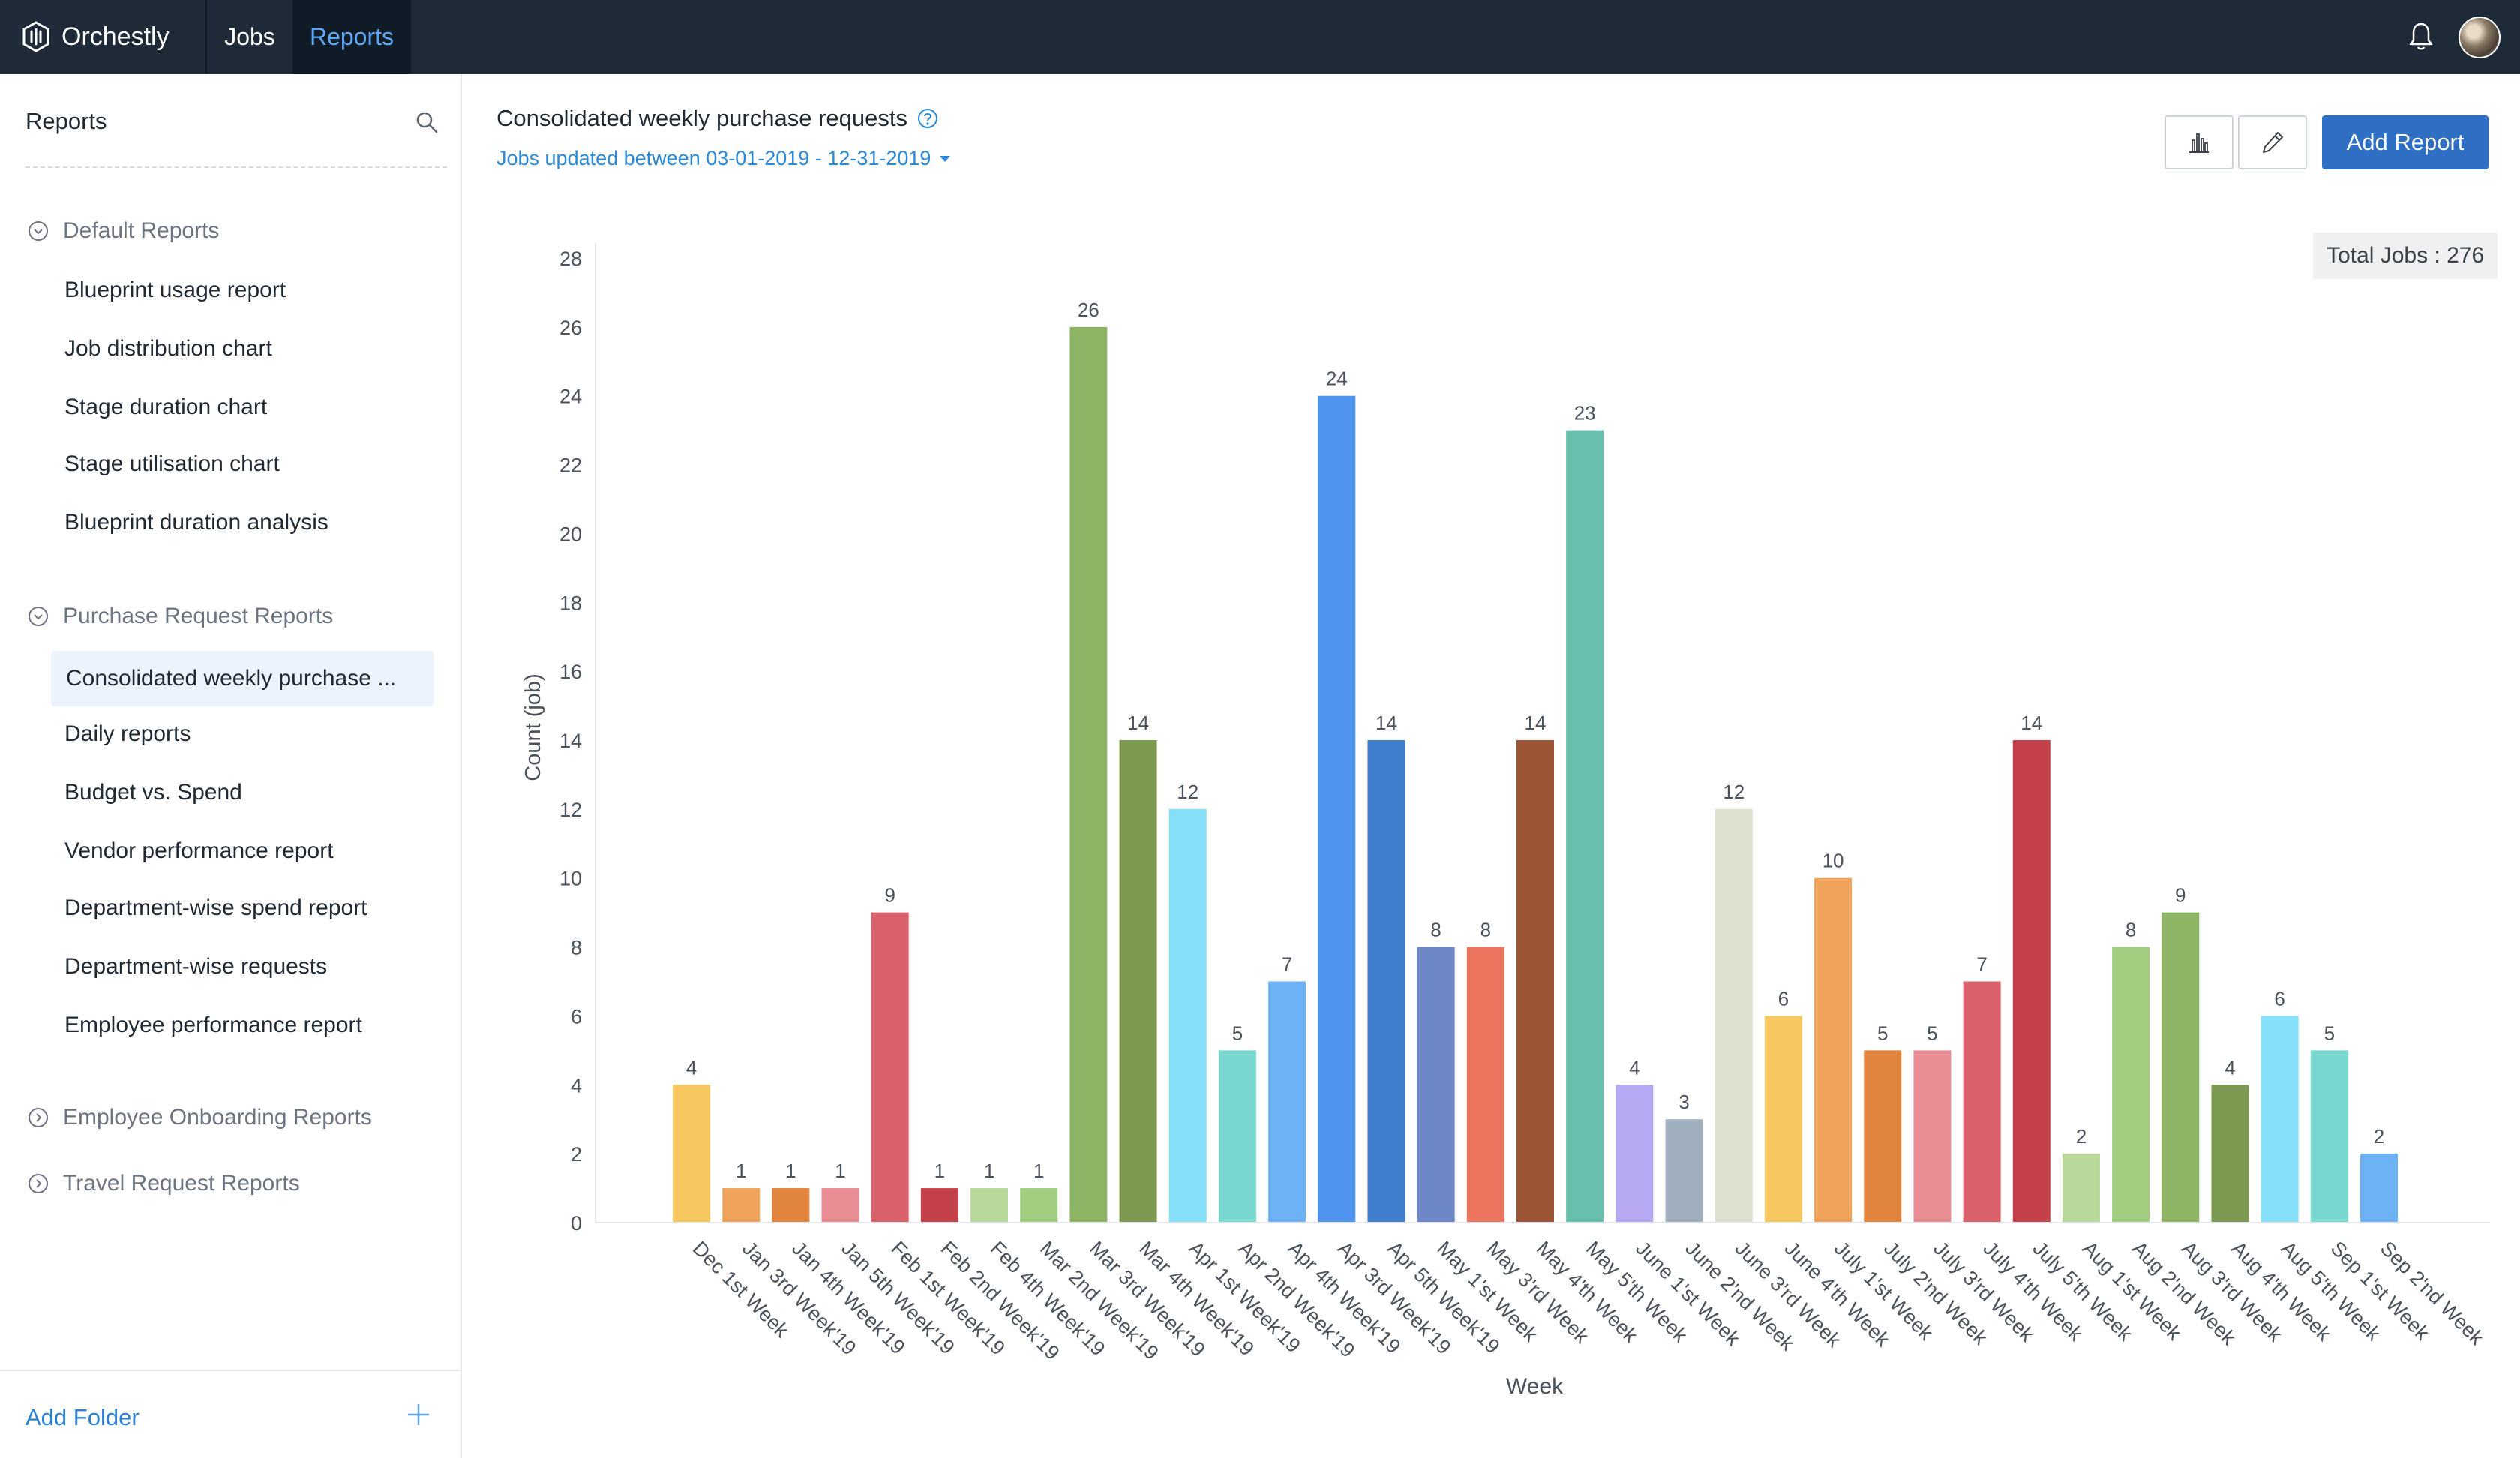  Describe the element at coordinates (166, 406) in the screenshot. I see `sidebar-item-stage-duration: Stage duration chart` at that location.